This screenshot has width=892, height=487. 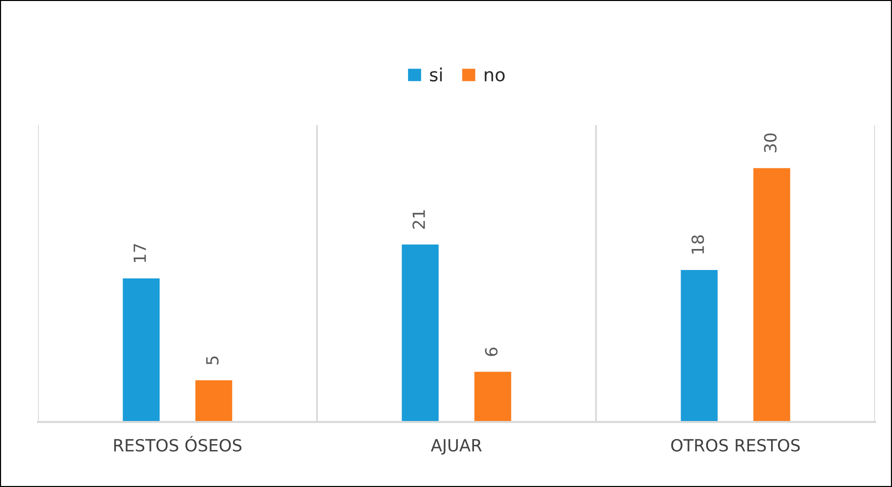 I want to click on legend-label: no, so click(x=494, y=76).